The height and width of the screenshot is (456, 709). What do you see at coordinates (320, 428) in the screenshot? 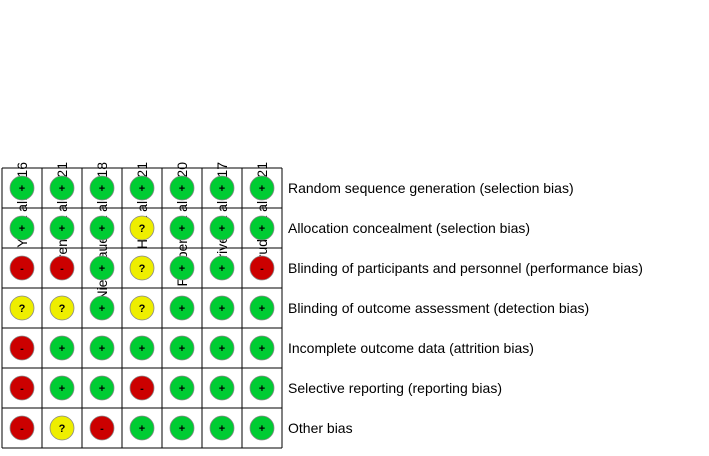
I see `domain-label: Other bias` at bounding box center [320, 428].